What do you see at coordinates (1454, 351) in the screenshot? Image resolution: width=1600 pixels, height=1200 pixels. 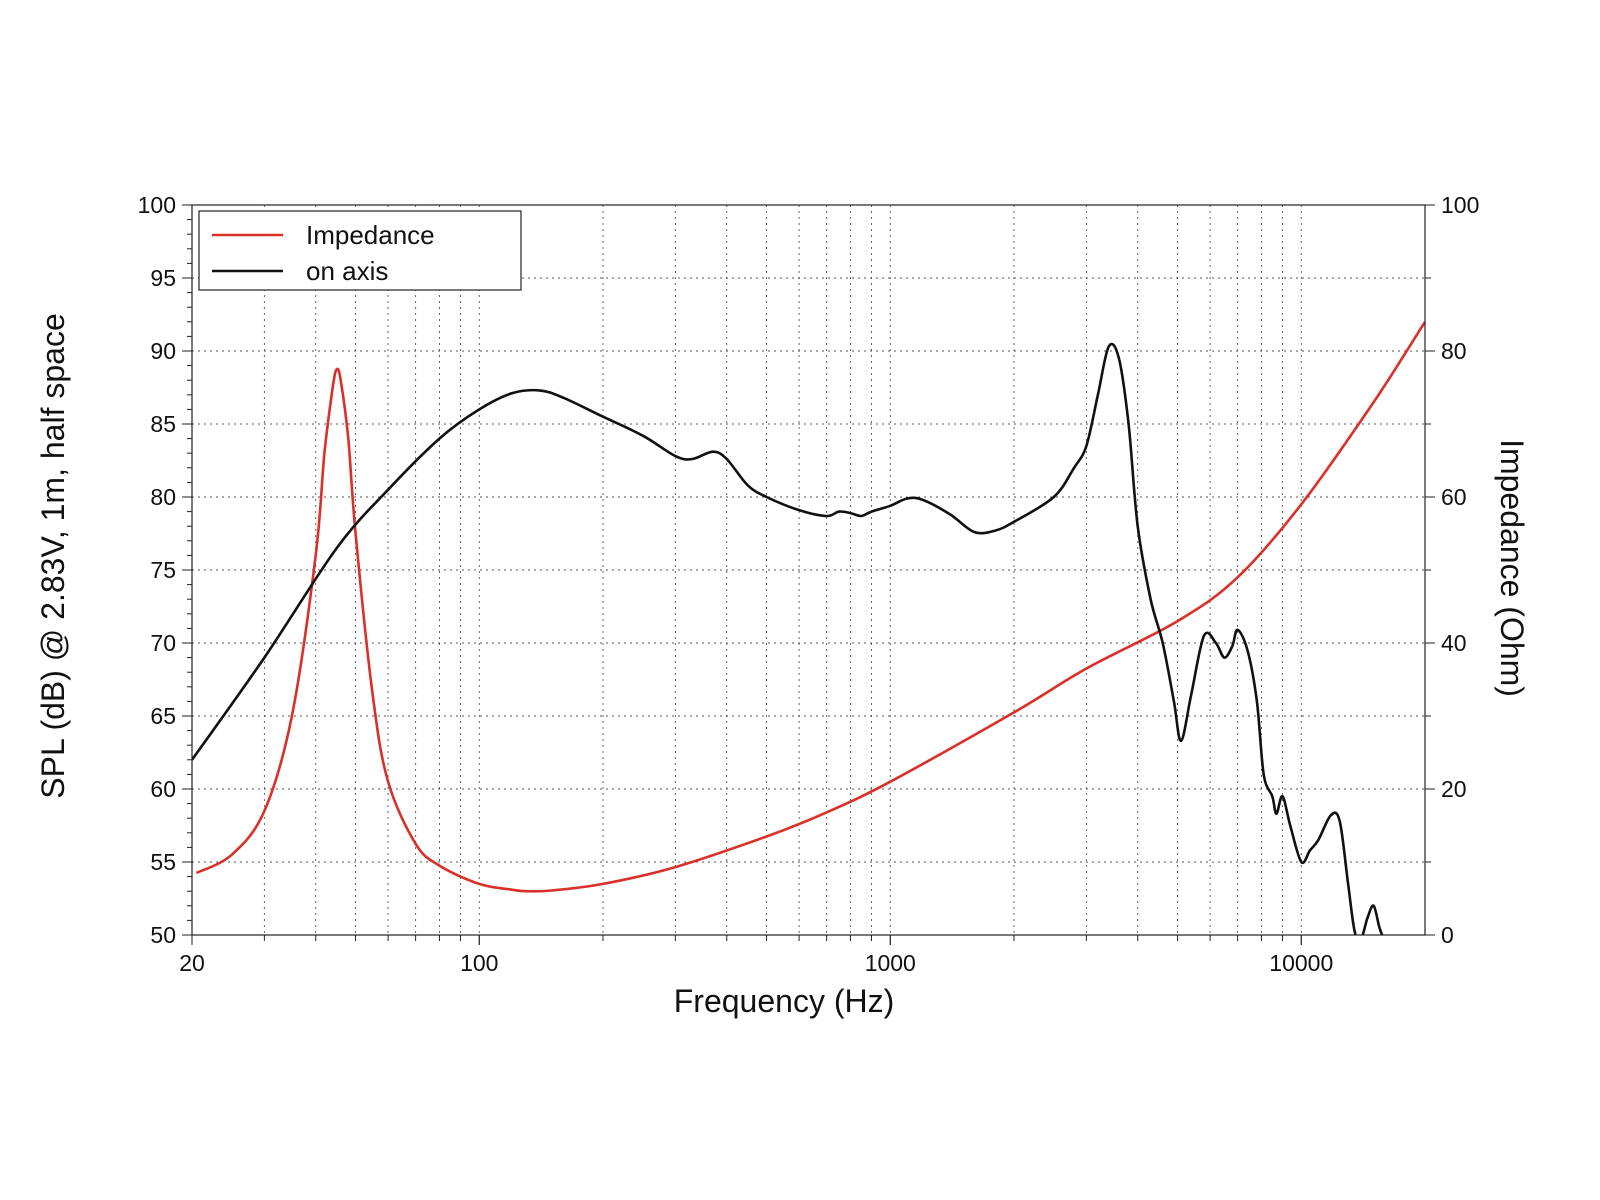 I see `y2-tick-label: 80` at bounding box center [1454, 351].